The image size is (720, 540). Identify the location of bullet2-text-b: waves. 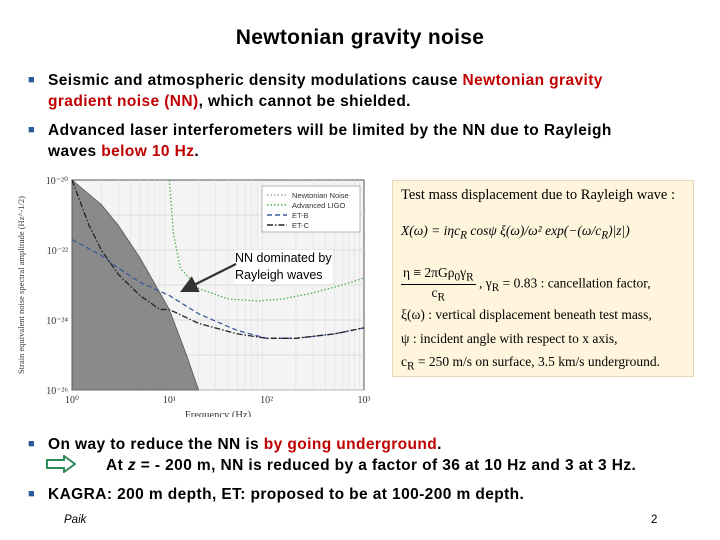
(75, 151).